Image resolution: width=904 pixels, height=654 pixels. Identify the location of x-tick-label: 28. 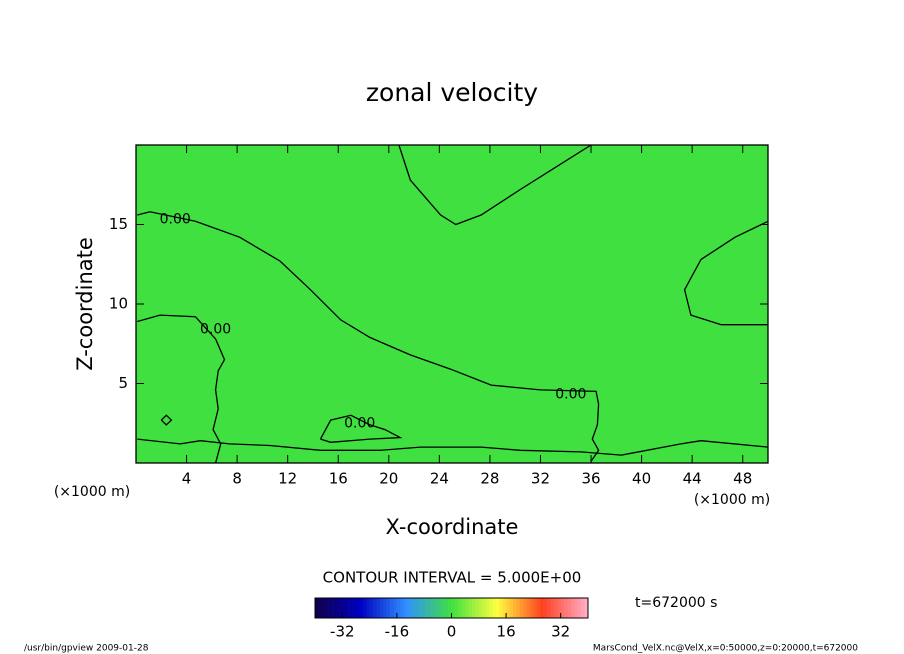
(489, 479).